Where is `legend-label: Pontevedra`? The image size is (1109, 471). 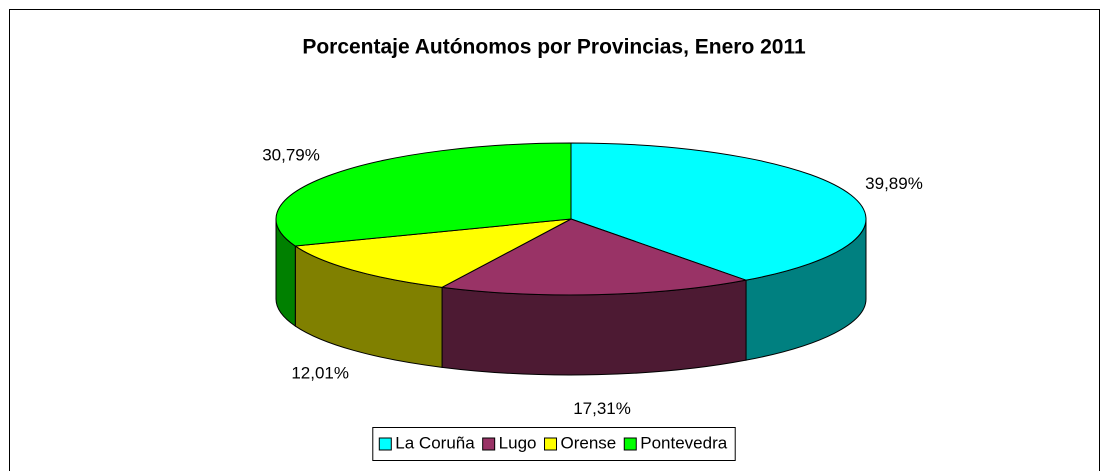
legend-label: Pontevedra is located at coordinates (683, 442).